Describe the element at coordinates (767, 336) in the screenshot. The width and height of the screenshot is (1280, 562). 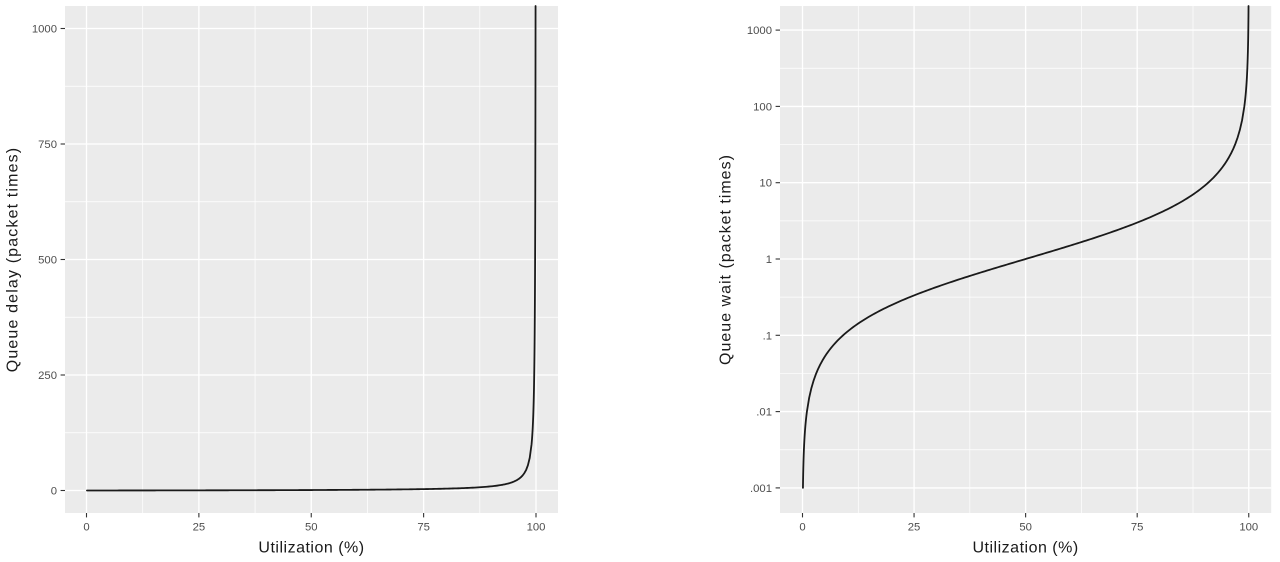
I see `svg-text: .1` at that location.